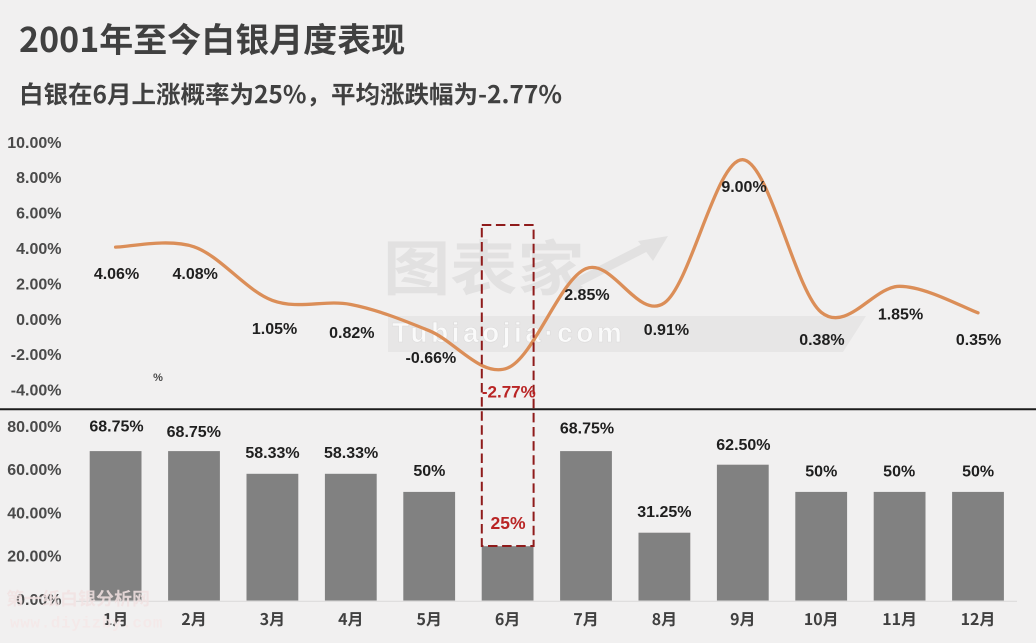 The width and height of the screenshot is (1036, 643). Describe the element at coordinates (666, 330) in the screenshot. I see `svg-text: 0.91%` at that location.